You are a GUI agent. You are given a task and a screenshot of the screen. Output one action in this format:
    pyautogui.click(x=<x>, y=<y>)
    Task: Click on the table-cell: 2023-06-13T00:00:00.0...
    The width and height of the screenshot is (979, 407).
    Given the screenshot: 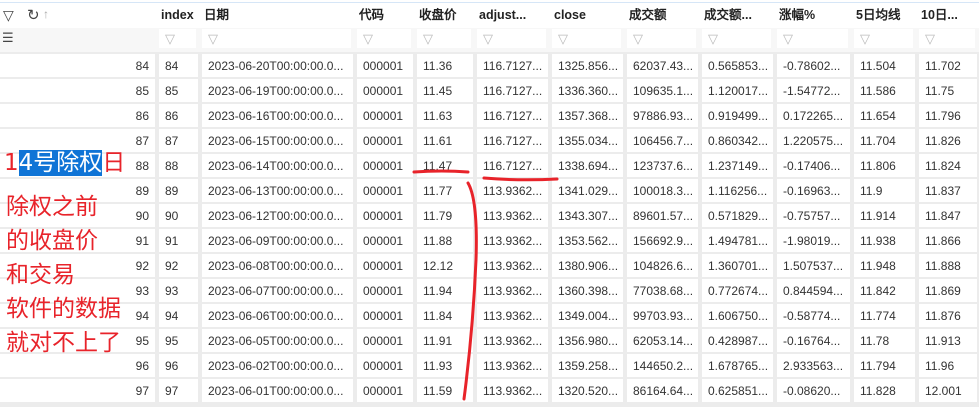 What is the action you would take?
    pyautogui.click(x=277, y=190)
    